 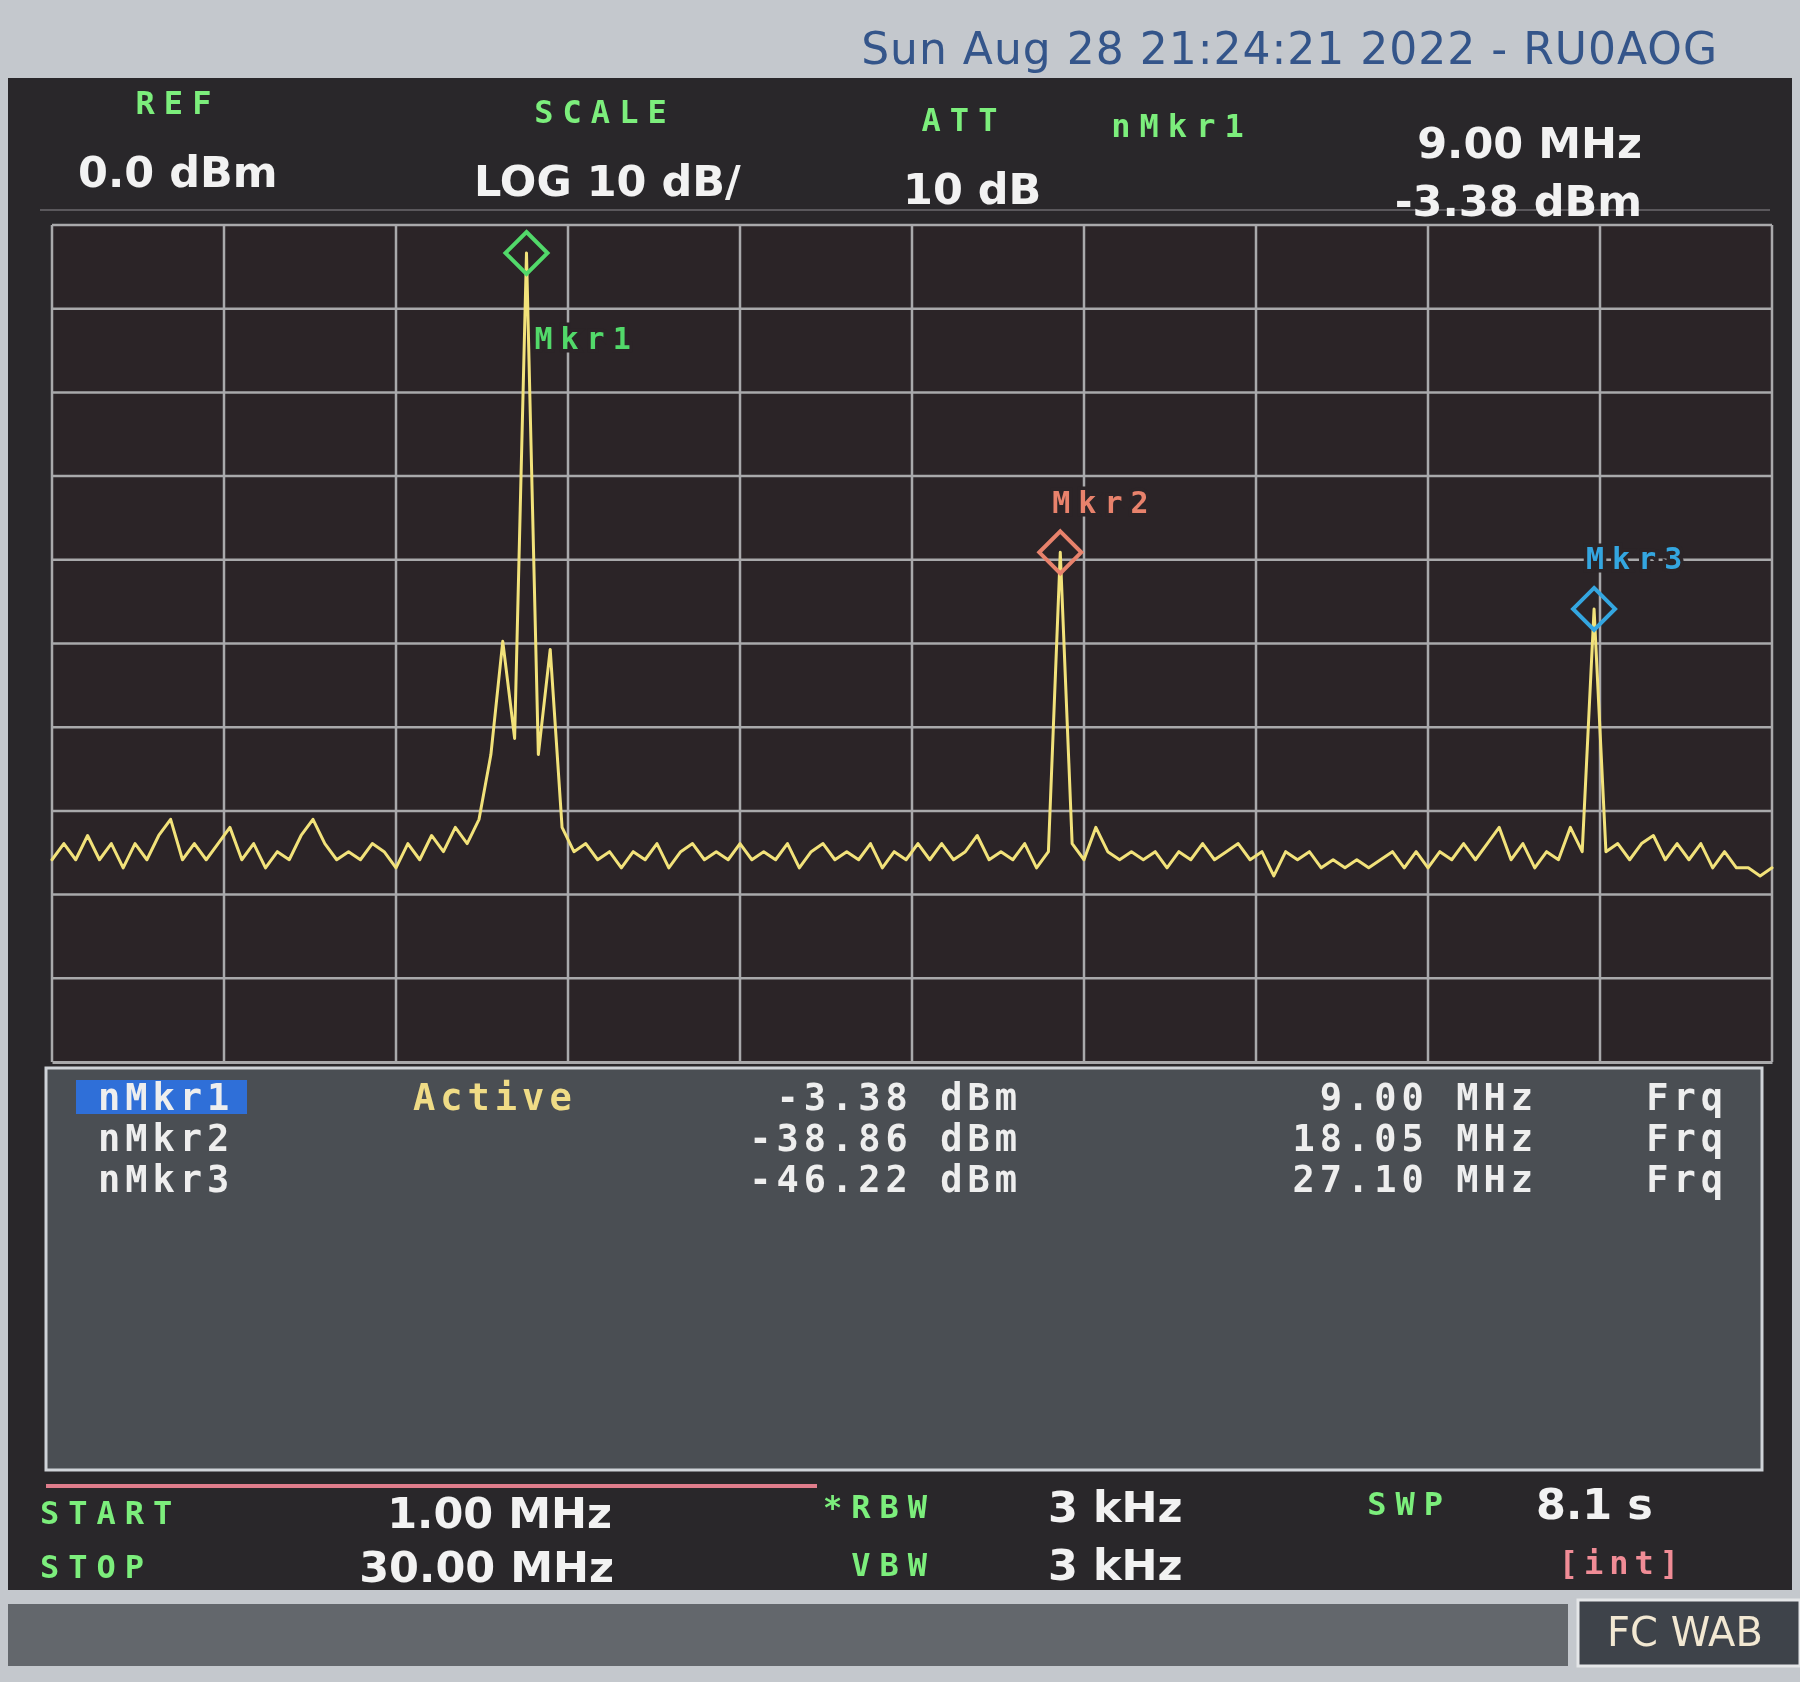 I want to click on text: VBW, so click(x=893, y=1565).